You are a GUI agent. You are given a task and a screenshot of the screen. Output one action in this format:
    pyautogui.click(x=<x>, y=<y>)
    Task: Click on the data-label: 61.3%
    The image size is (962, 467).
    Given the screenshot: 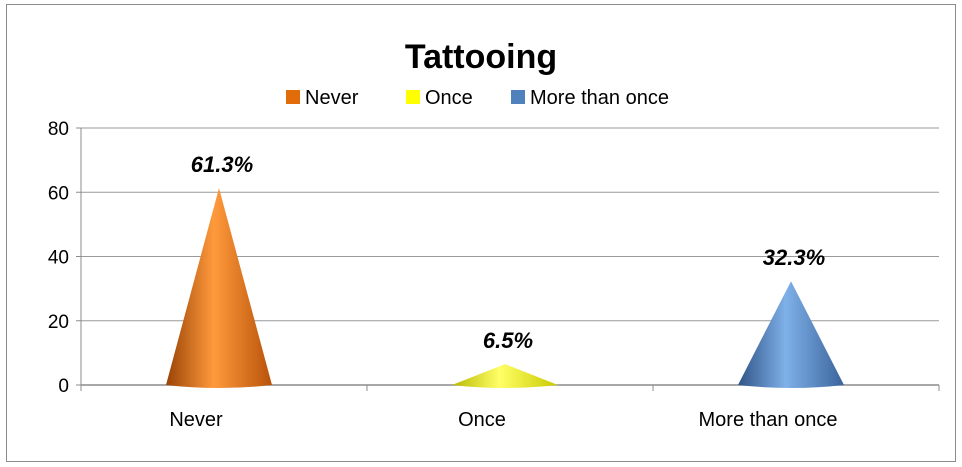 What is the action you would take?
    pyautogui.click(x=222, y=164)
    